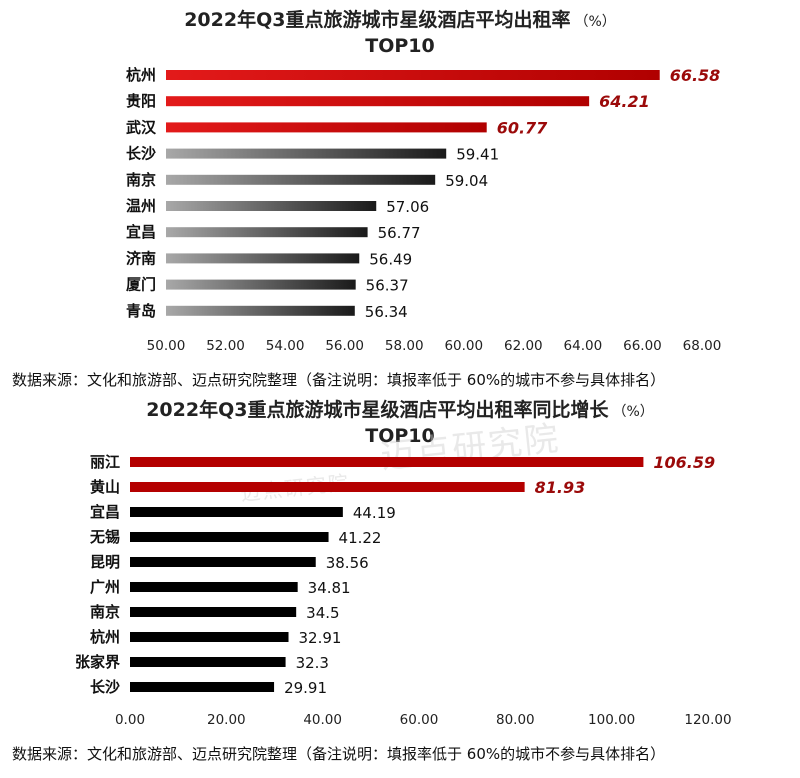 The width and height of the screenshot is (800, 778). I want to click on category-label: 济南, so click(141, 258).